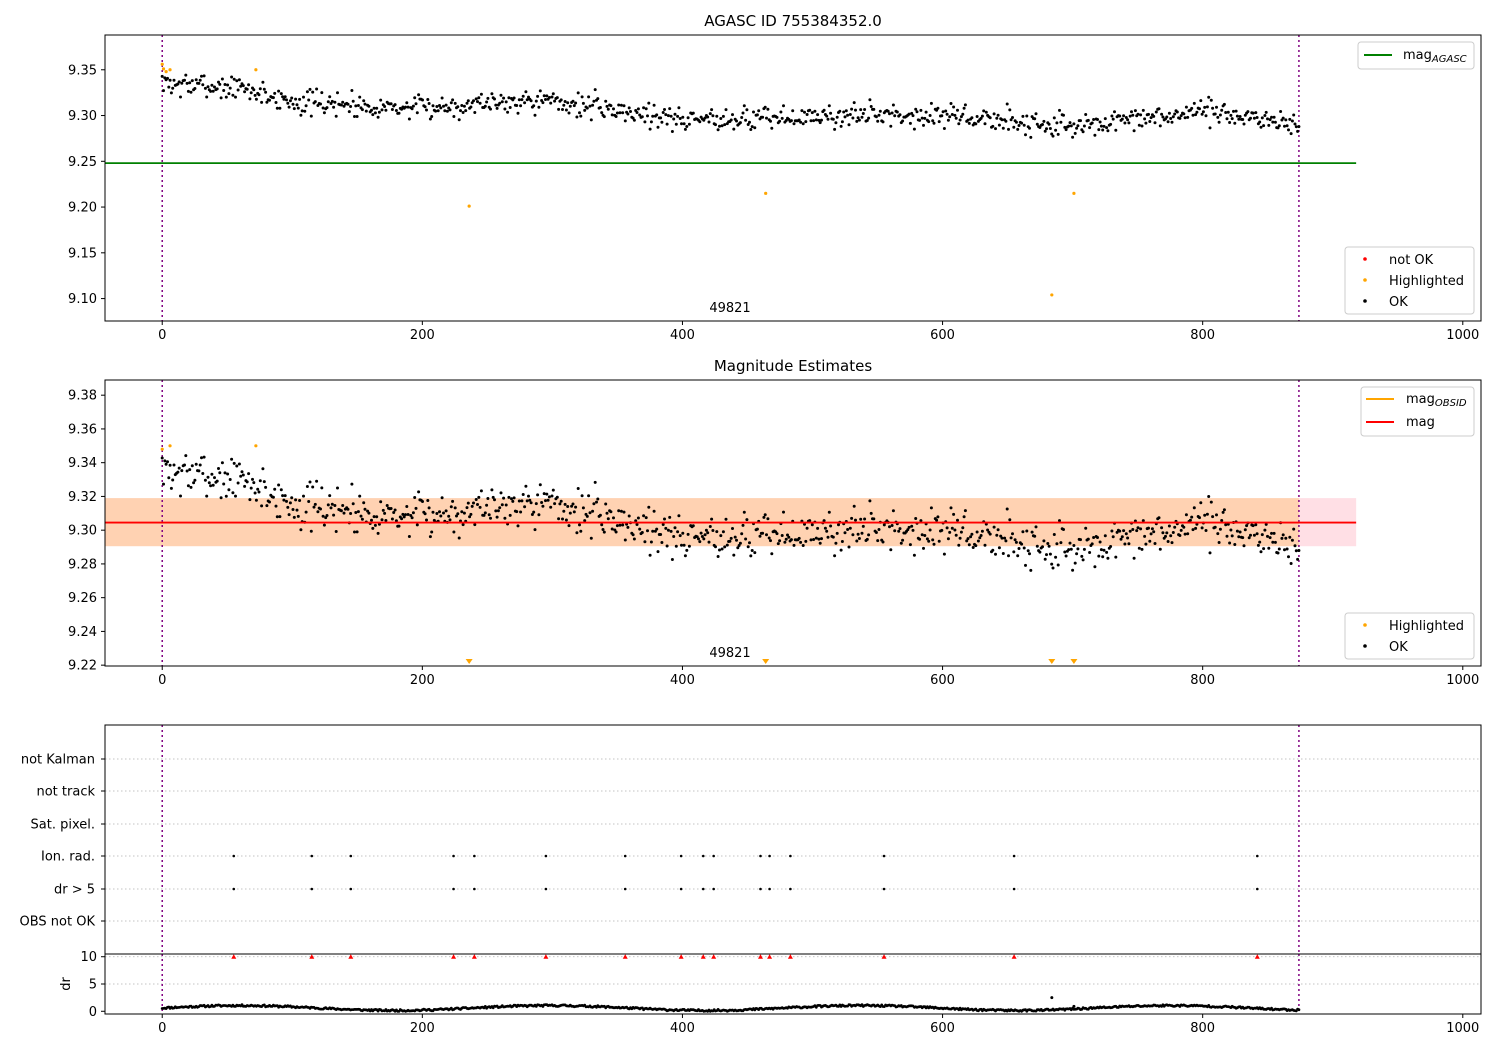 The height and width of the screenshot is (1050, 1500). Describe the element at coordinates (82, 208) in the screenshot. I see `y-tick-label: 9.20` at that location.